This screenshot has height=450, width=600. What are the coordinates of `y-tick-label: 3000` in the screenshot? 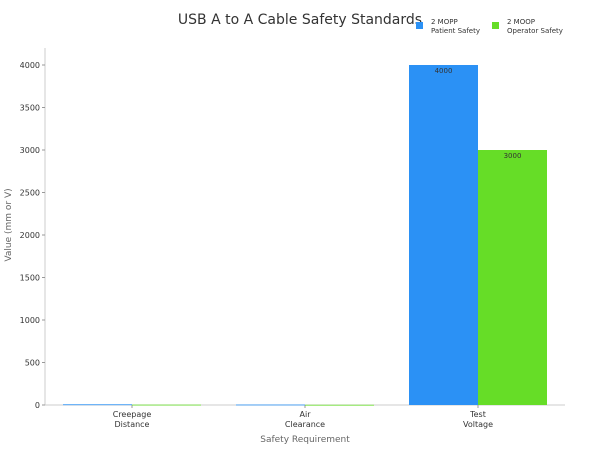 It's located at (30, 150).